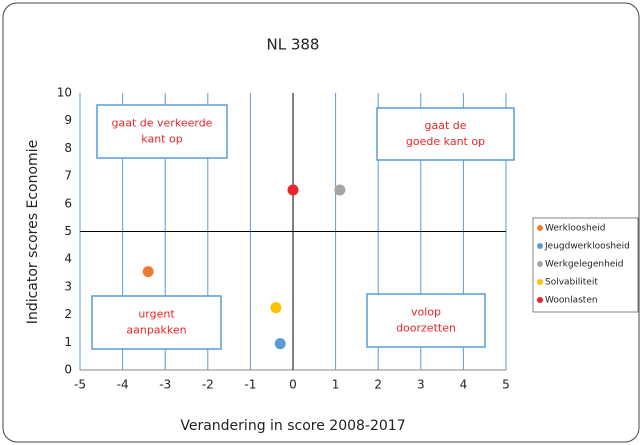 Image resolution: width=642 pixels, height=445 pixels. What do you see at coordinates (68, 120) in the screenshot?
I see `y-tick-label: 9` at bounding box center [68, 120].